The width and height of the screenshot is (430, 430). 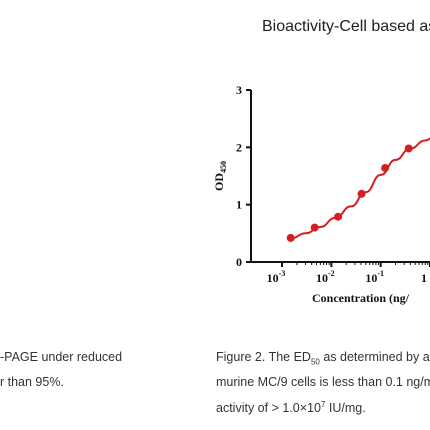 I want to click on y-tick-label: 0, so click(x=239, y=262).